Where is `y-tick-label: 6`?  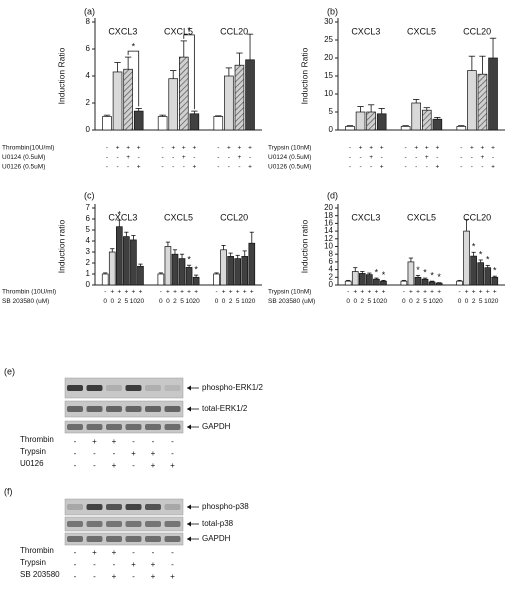 y-tick-label: 6 is located at coordinates (331, 261).